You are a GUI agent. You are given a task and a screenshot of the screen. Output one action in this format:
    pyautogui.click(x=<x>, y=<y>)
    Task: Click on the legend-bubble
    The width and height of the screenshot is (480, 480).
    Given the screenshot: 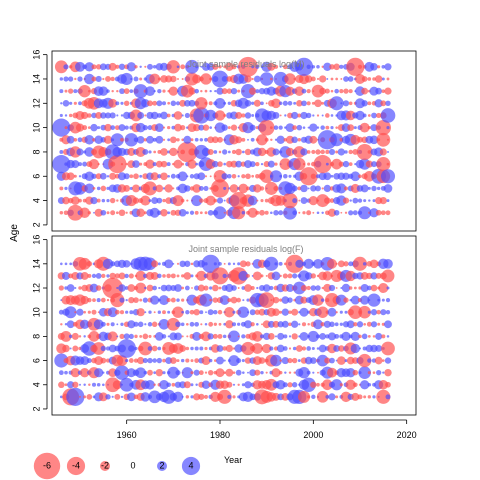 What is the action you would take?
    pyautogui.click(x=191, y=466)
    